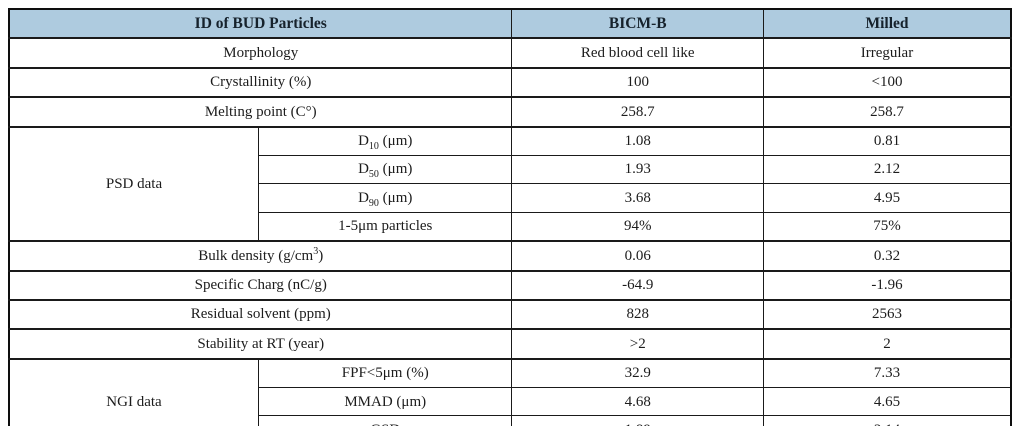 The width and height of the screenshot is (1020, 426). Describe the element at coordinates (887, 314) in the screenshot. I see `cell-milled: 2563` at that location.